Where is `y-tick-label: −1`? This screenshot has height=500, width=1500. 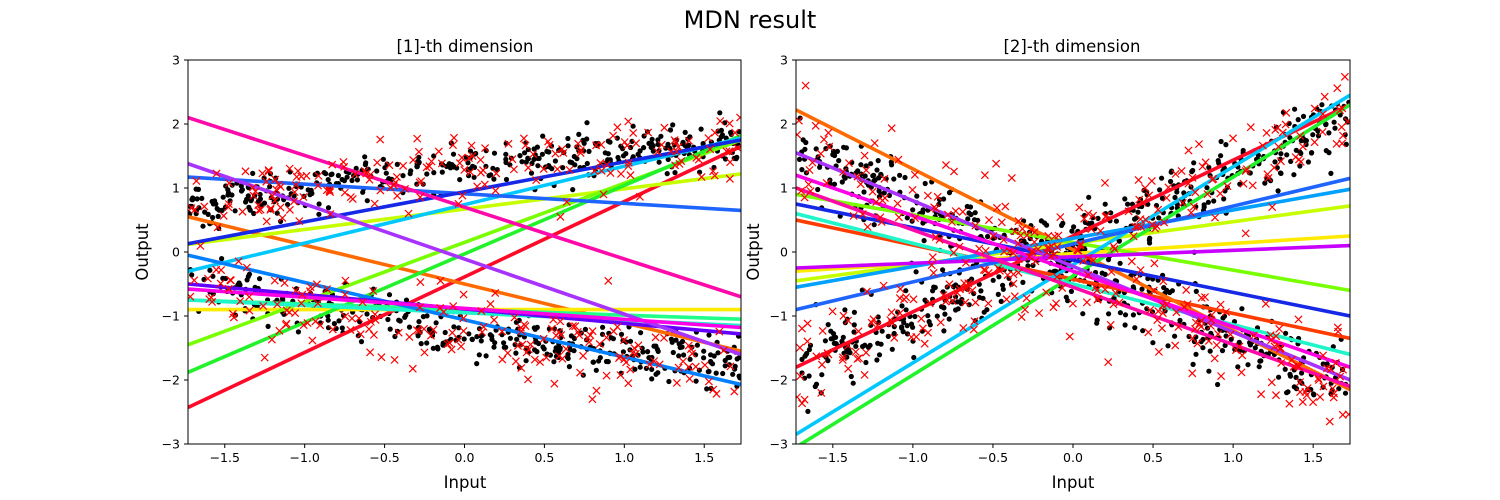 y-tick-label: −1 is located at coordinates (171, 316).